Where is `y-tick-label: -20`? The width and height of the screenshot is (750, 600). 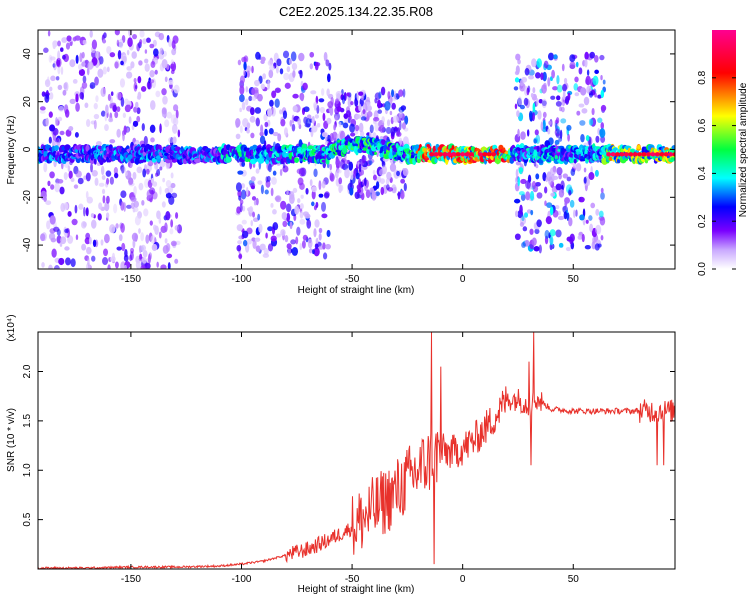 y-tick-label: -20 is located at coordinates (27, 197).